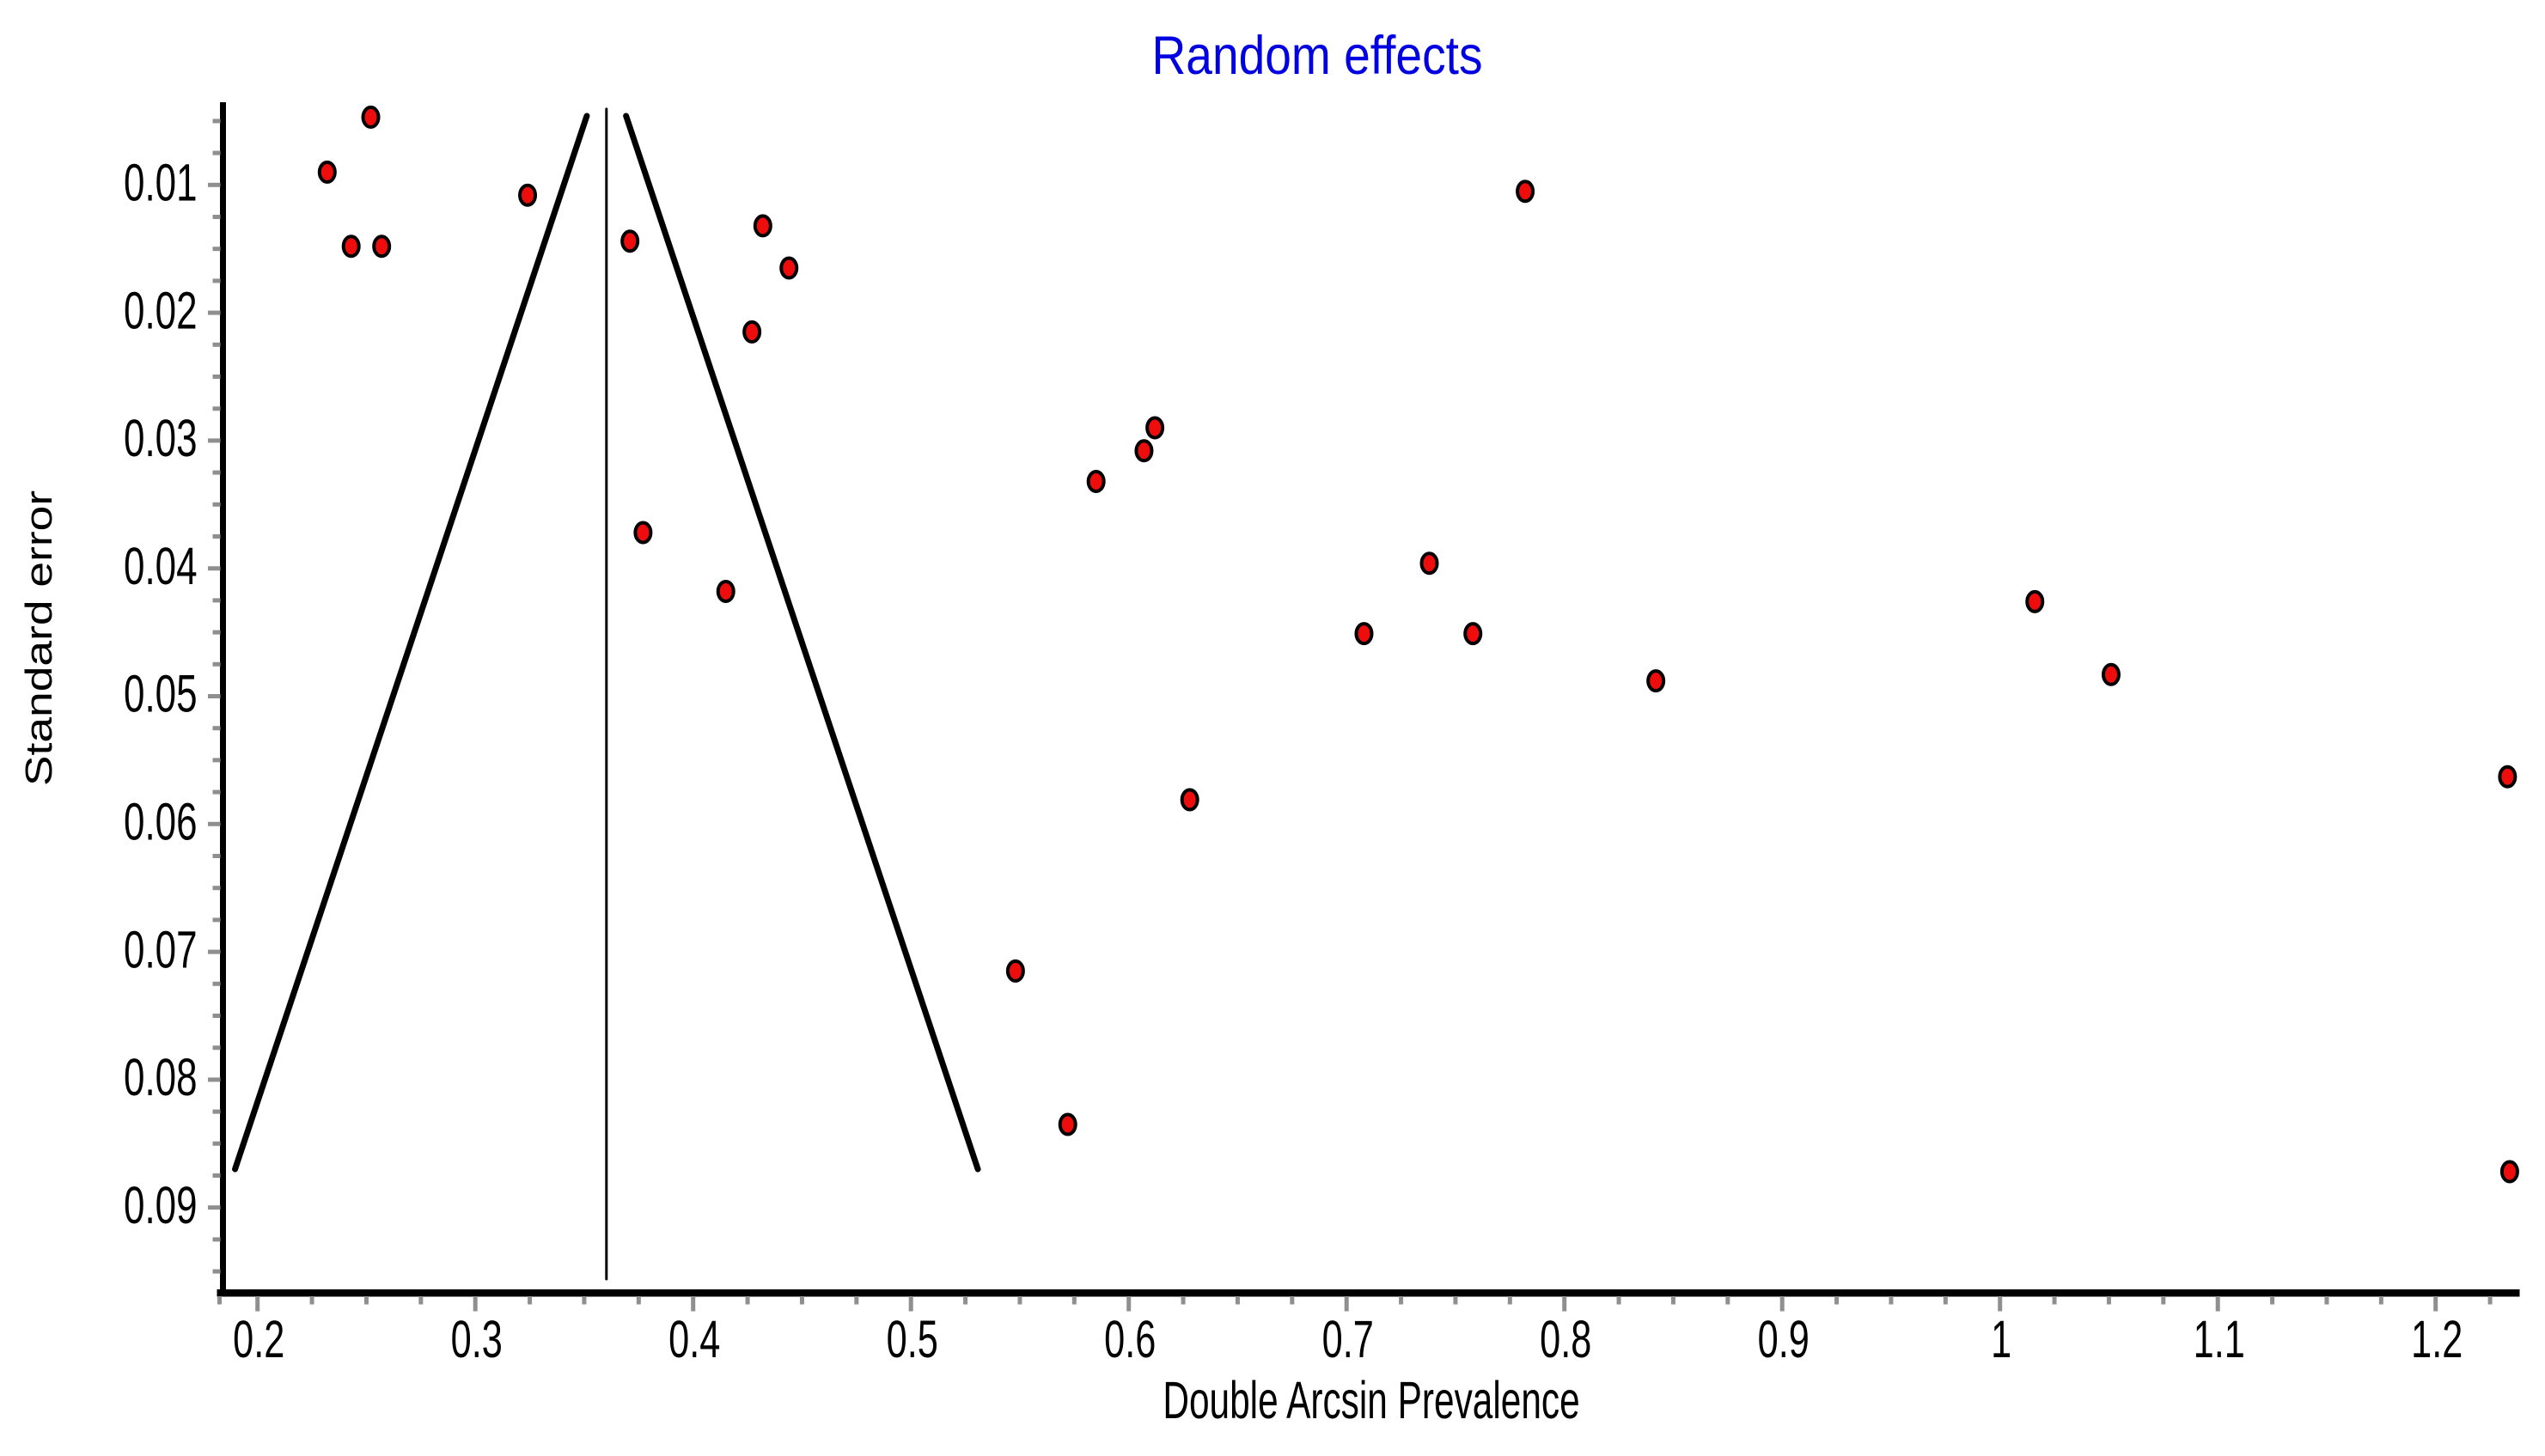  I want to click on x-axis-tick-label: 1, so click(2001, 1340).